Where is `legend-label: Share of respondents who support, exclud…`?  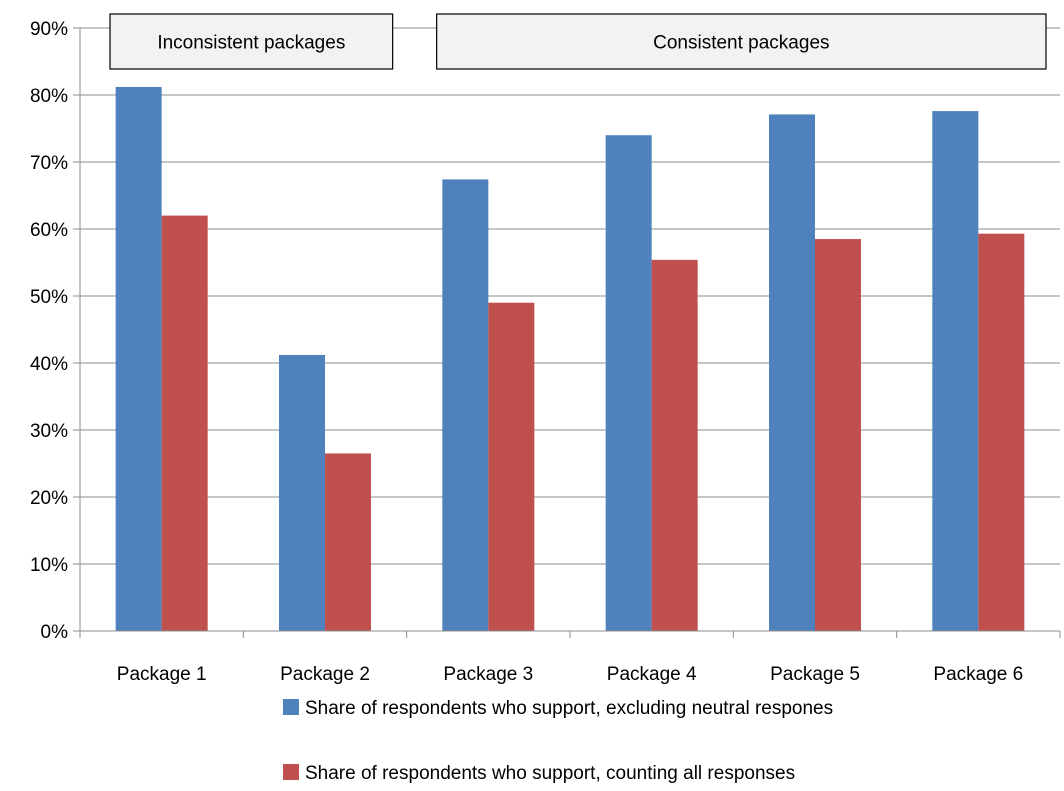 legend-label: Share of respondents who support, exclud… is located at coordinates (569, 708).